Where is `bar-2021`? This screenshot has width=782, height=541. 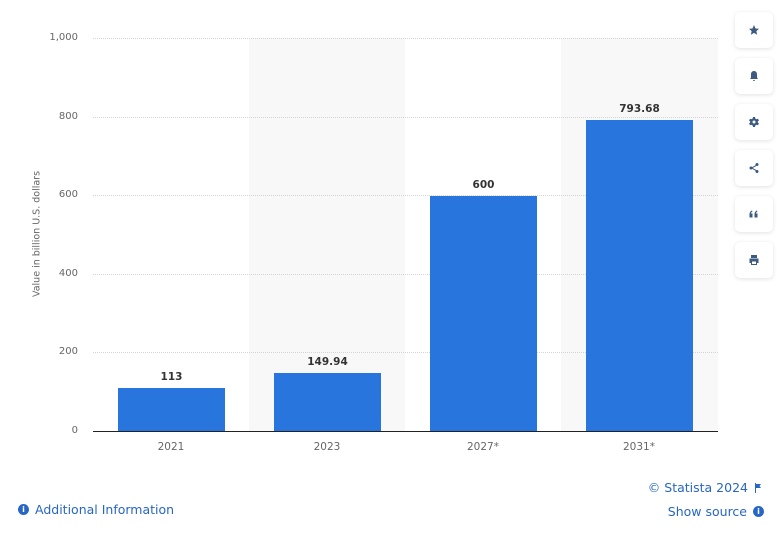 bar-2021 is located at coordinates (171, 409).